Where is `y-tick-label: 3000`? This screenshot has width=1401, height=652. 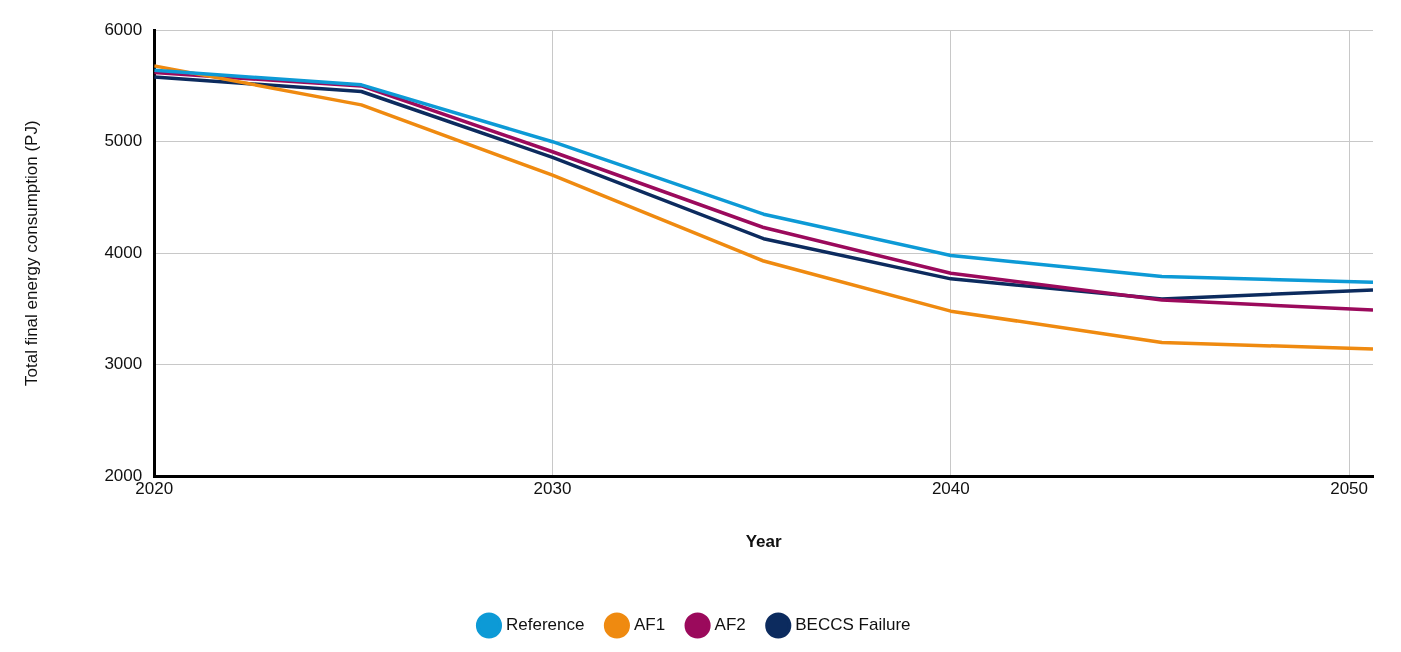 y-tick-label: 3000 is located at coordinates (123, 364).